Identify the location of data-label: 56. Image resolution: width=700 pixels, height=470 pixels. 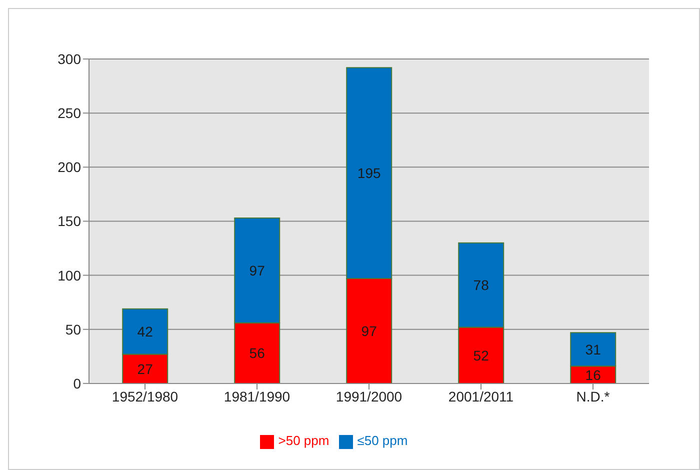
(257, 353).